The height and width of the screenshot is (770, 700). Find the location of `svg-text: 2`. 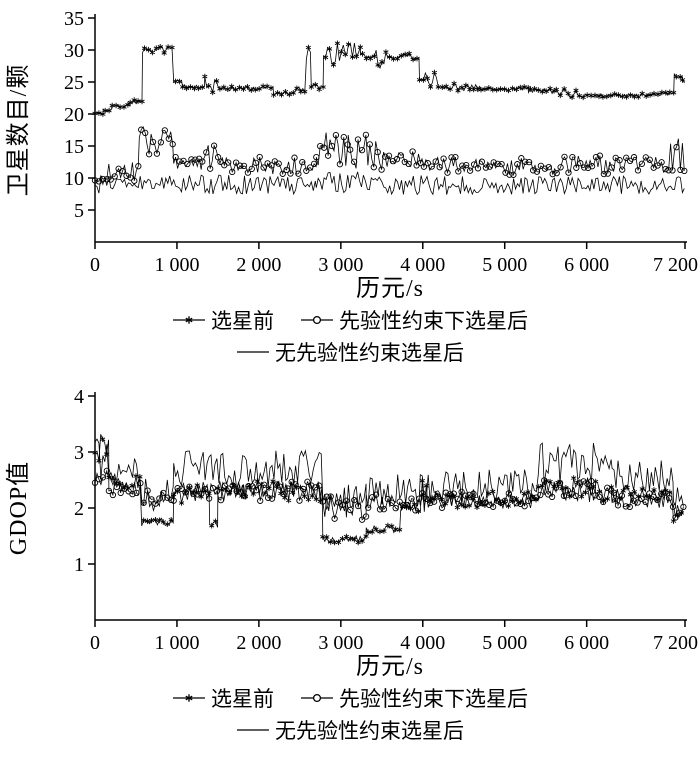

svg-text: 2 is located at coordinates (79, 509).